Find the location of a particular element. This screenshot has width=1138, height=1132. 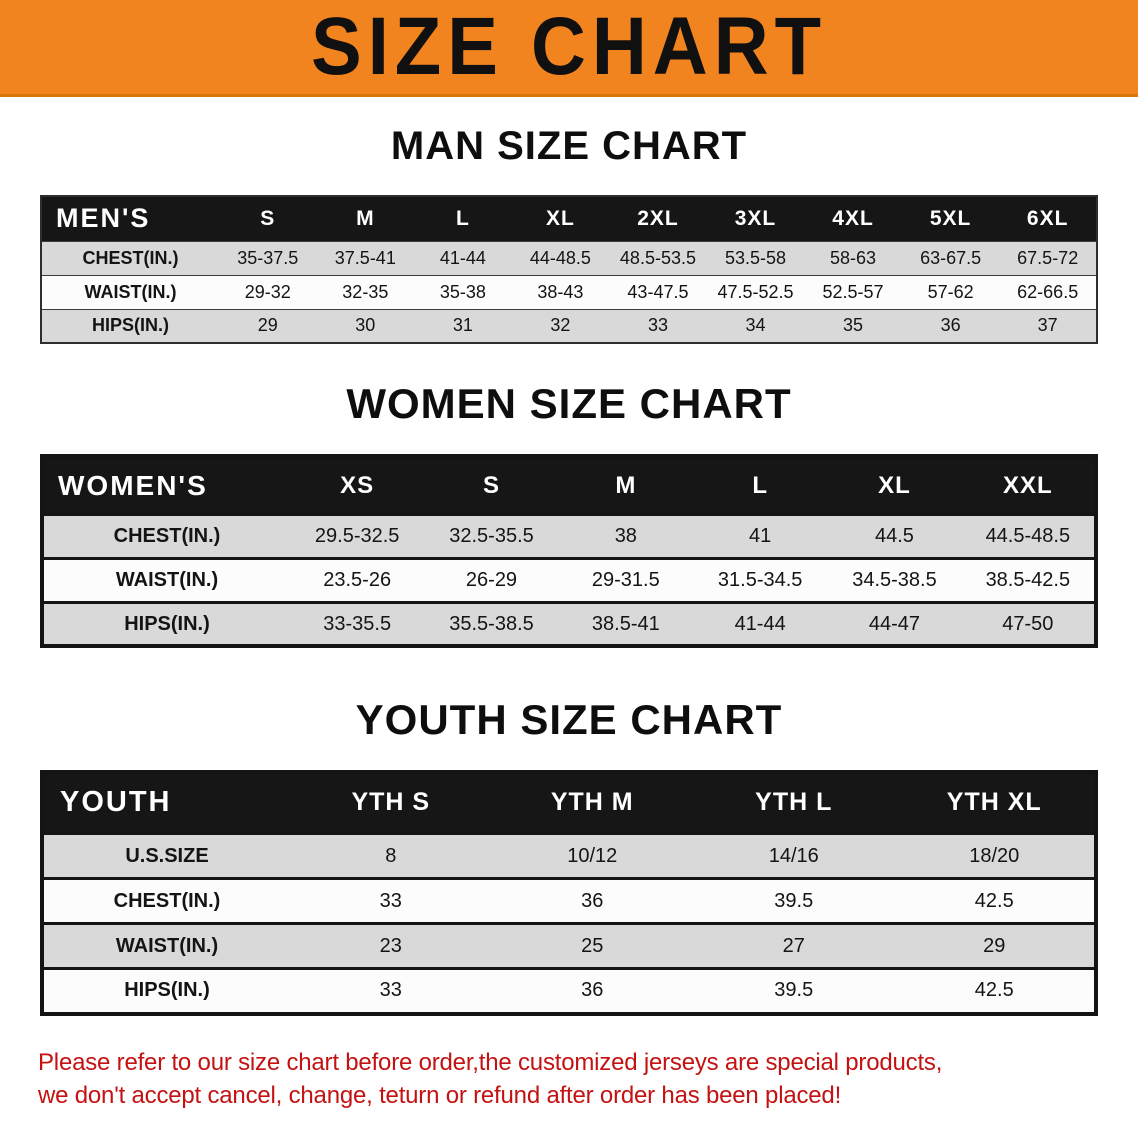

size-value-cell: 57-62 is located at coordinates (950, 291).